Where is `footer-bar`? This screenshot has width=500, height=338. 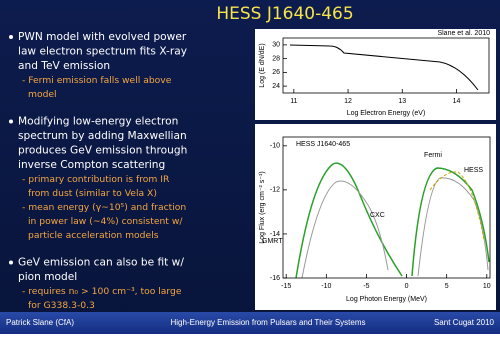
footer-bar is located at coordinates (250, 323).